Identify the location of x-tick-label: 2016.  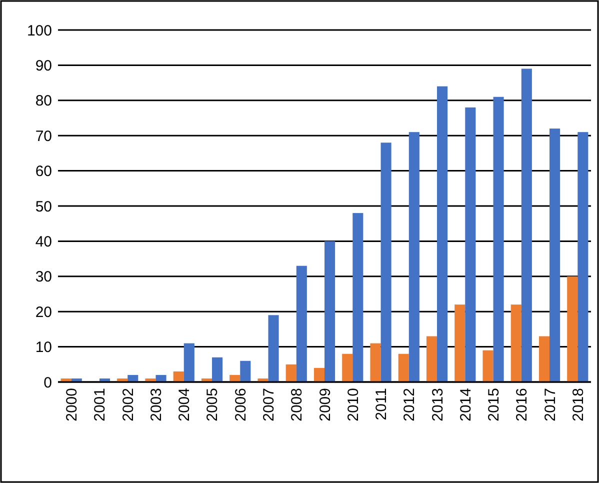
(522, 405).